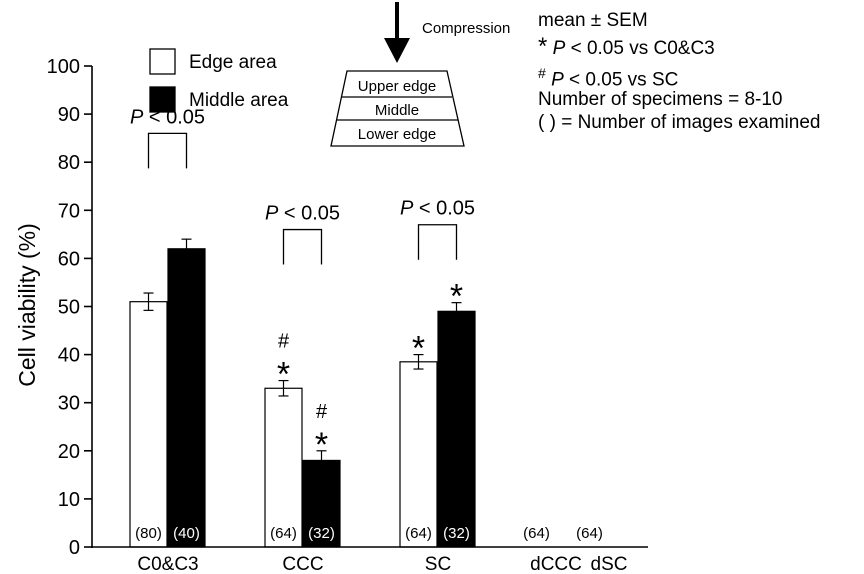  I want to click on legend-label: Middle area, so click(239, 100).